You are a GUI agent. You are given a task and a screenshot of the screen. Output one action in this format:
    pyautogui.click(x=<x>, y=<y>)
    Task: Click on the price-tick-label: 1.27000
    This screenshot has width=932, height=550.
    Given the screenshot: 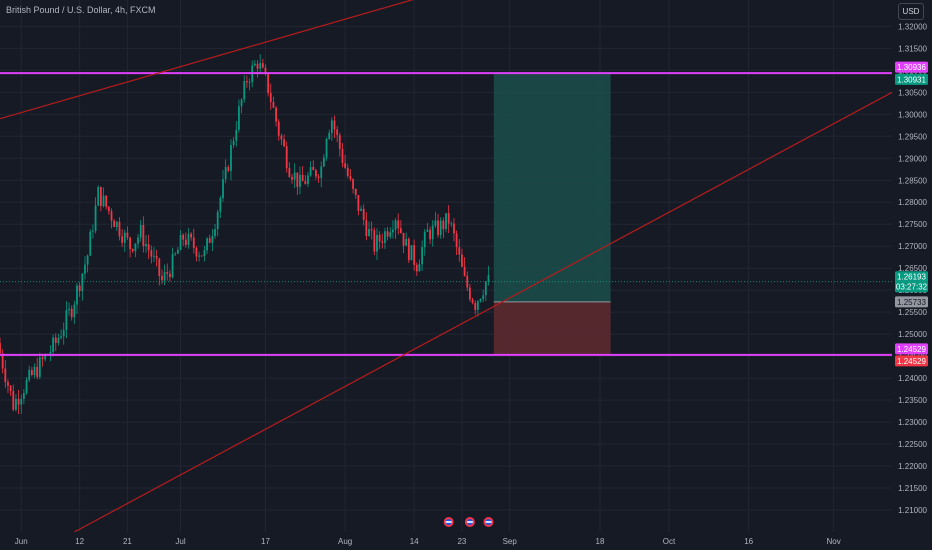 What is the action you would take?
    pyautogui.click(x=912, y=246)
    